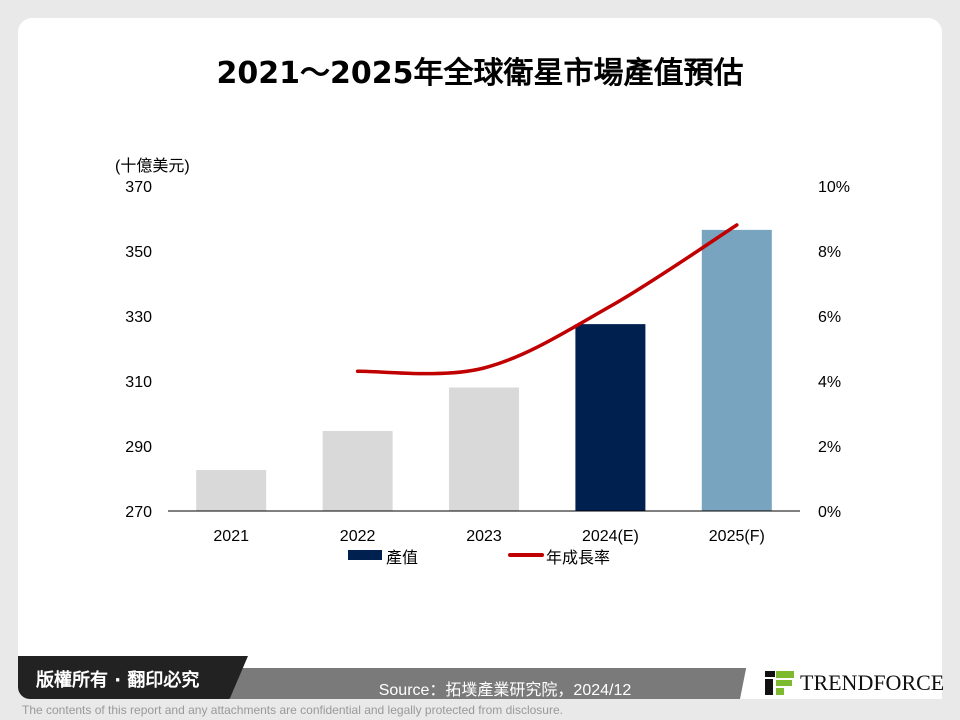 This screenshot has width=960, height=720. Describe the element at coordinates (365, 555) in the screenshot. I see `legend-swatch-bar` at that location.